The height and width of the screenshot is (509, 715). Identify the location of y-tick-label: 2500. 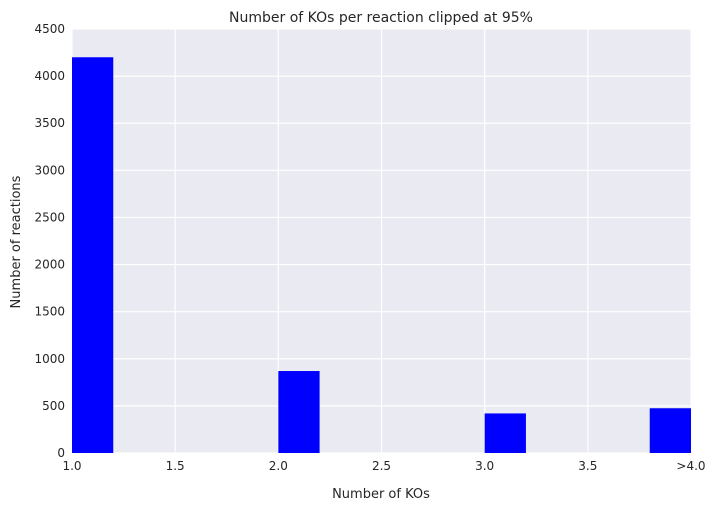
(49, 217).